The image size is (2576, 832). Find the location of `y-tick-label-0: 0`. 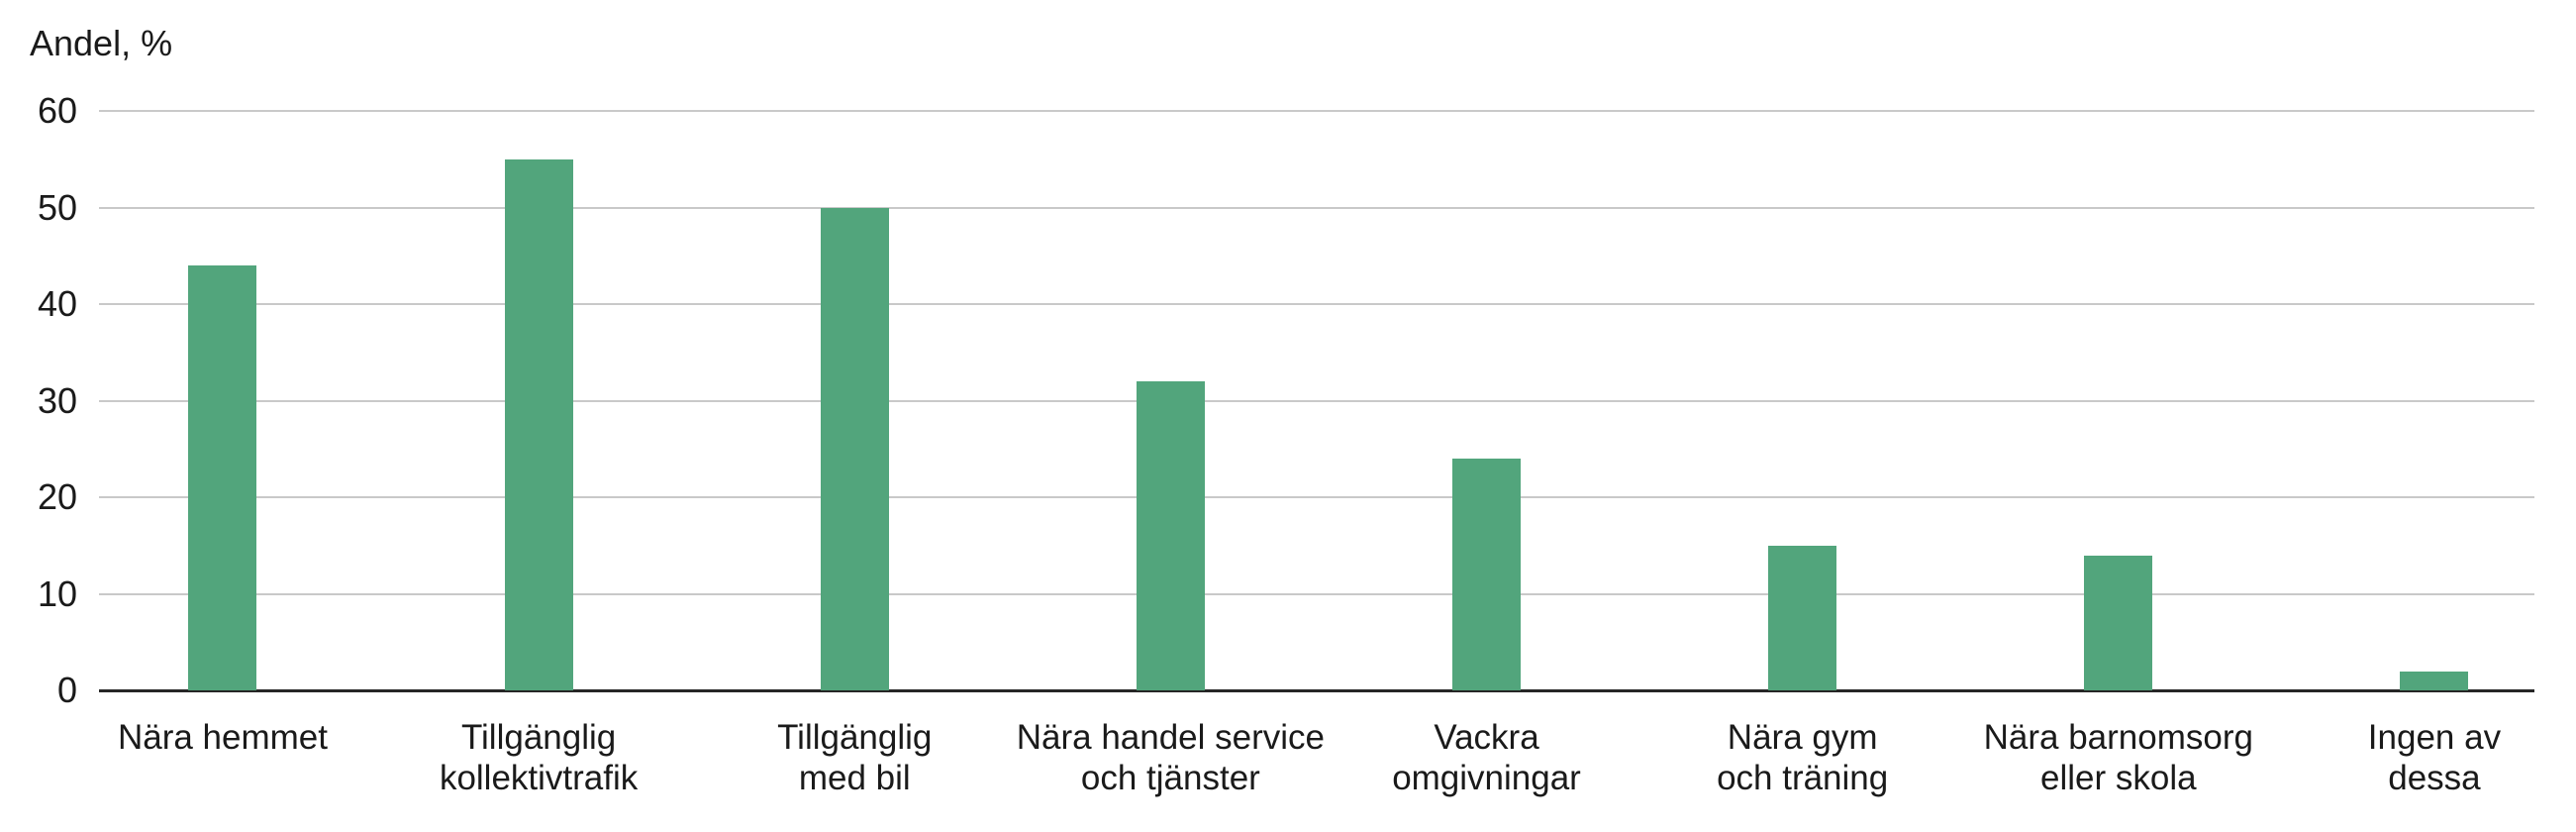

y-tick-label-0: 0 is located at coordinates (67, 690).